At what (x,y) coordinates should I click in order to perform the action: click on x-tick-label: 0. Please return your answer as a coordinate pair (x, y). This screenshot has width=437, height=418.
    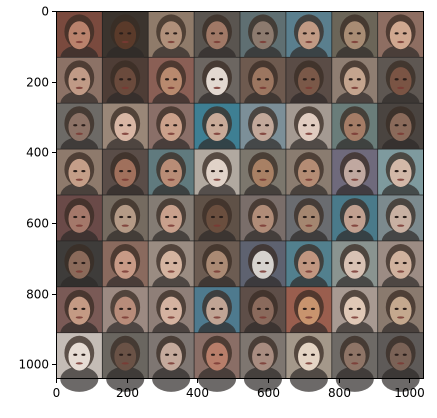
    Looking at the image, I should click on (57, 393).